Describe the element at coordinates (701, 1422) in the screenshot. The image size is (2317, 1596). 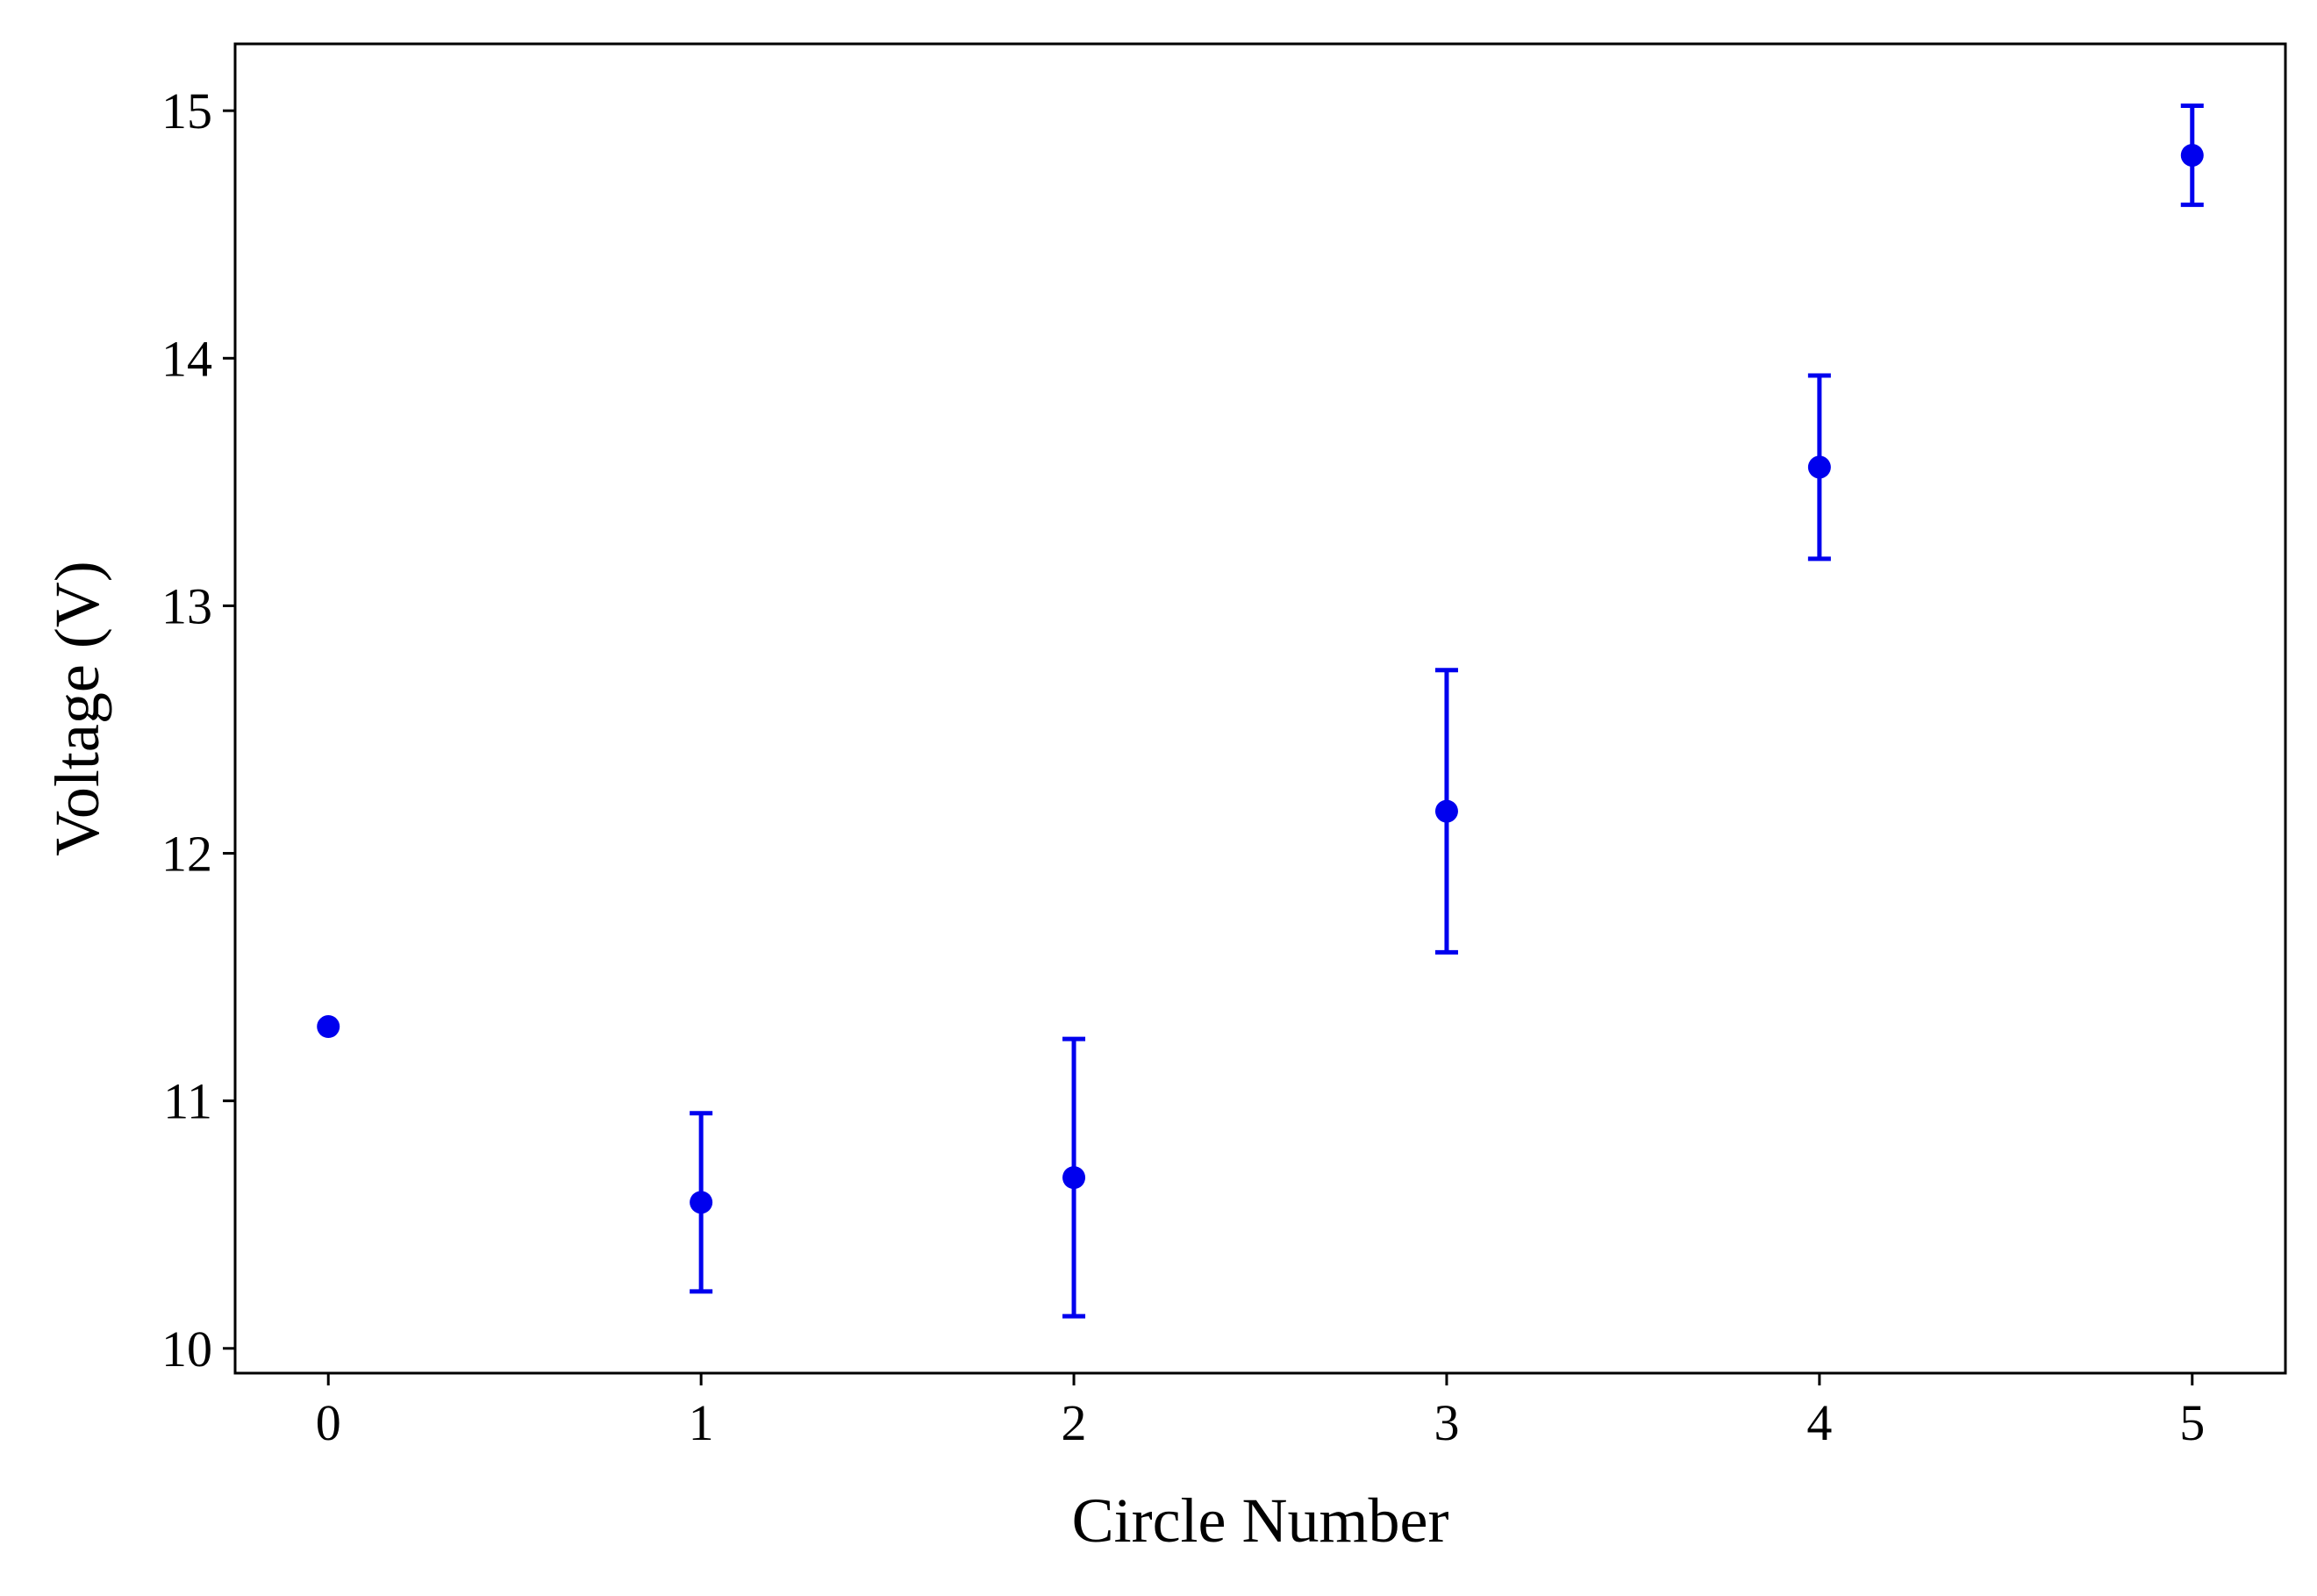
I see `x-tick-label: 1` at that location.